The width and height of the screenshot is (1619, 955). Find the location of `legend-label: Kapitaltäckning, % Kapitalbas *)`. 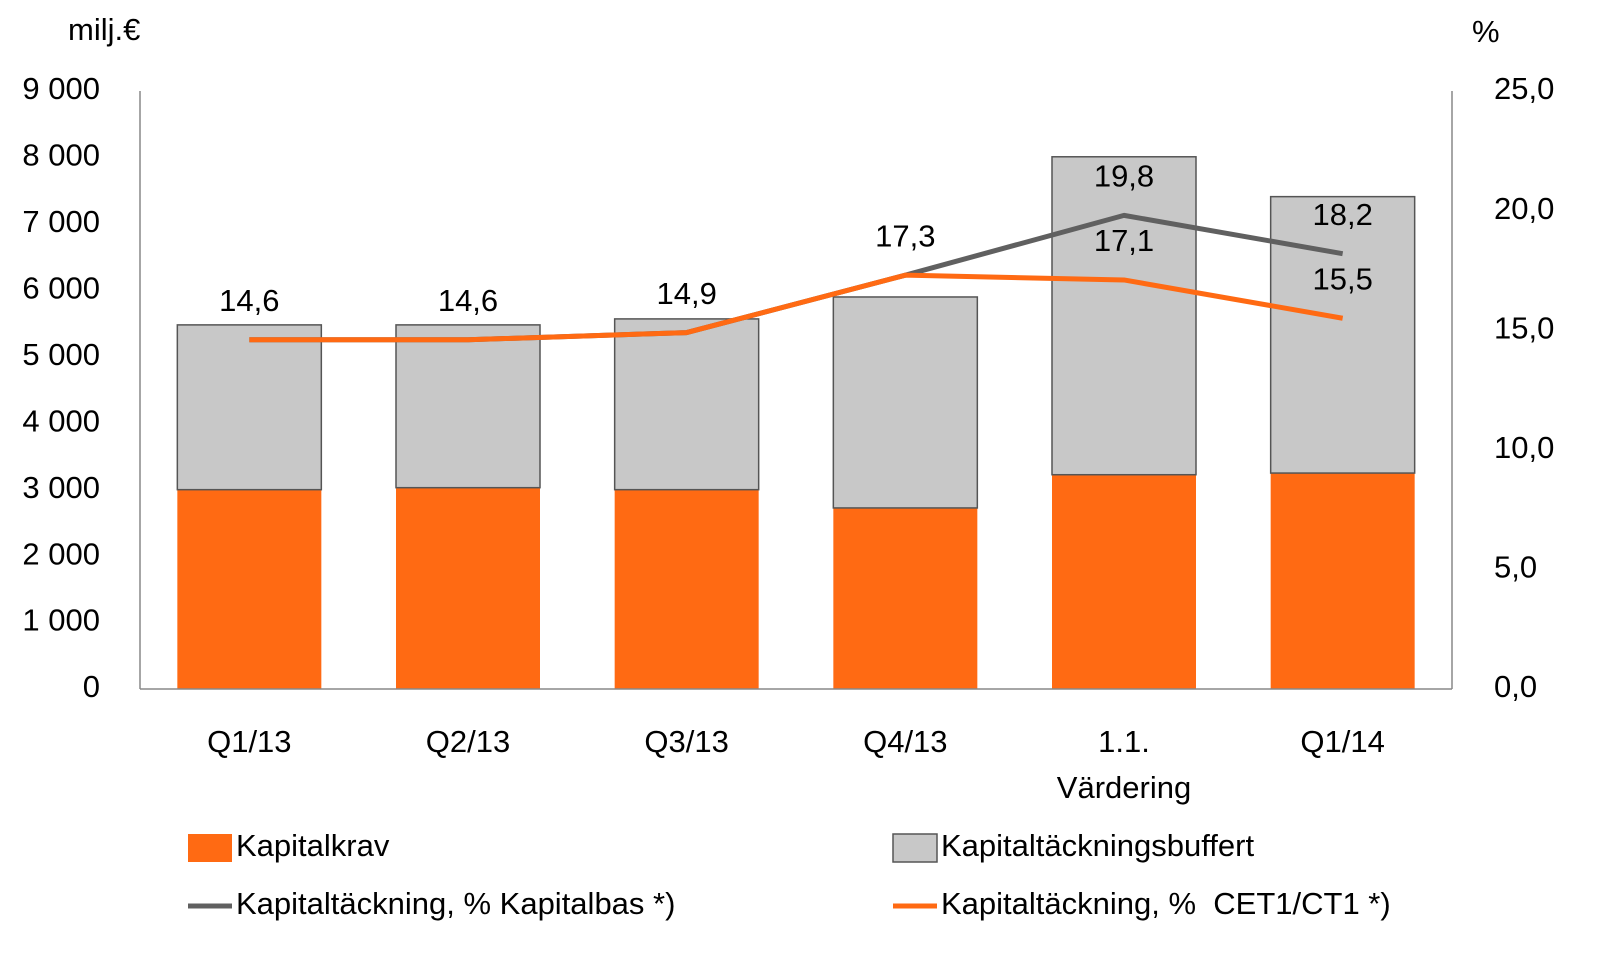

legend-label: Kapitaltäckning, % Kapitalbas *) is located at coordinates (455, 903).